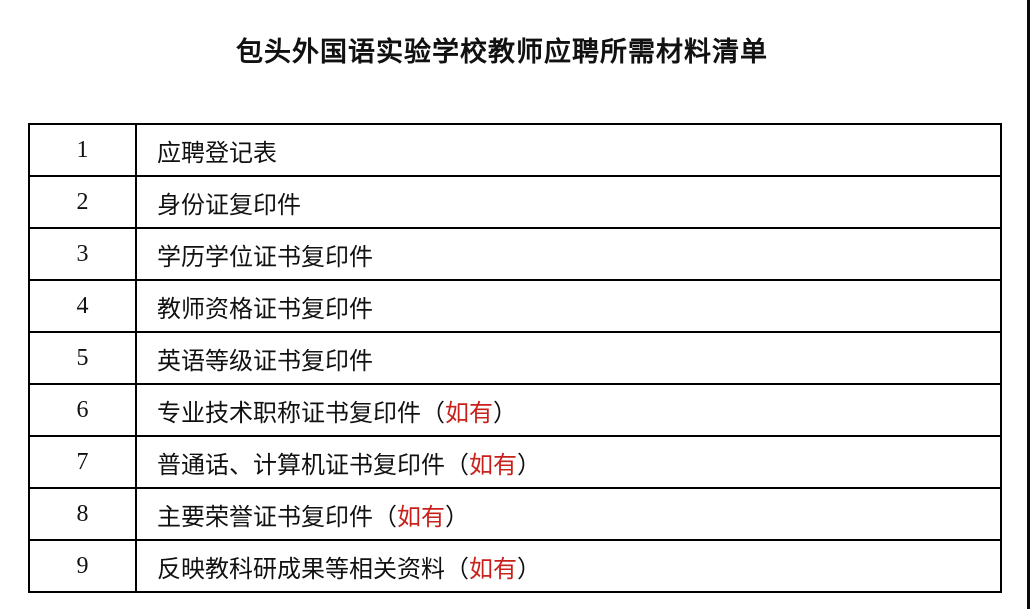  Describe the element at coordinates (217, 153) in the screenshot. I see `material-name: 应聘登记表` at that location.